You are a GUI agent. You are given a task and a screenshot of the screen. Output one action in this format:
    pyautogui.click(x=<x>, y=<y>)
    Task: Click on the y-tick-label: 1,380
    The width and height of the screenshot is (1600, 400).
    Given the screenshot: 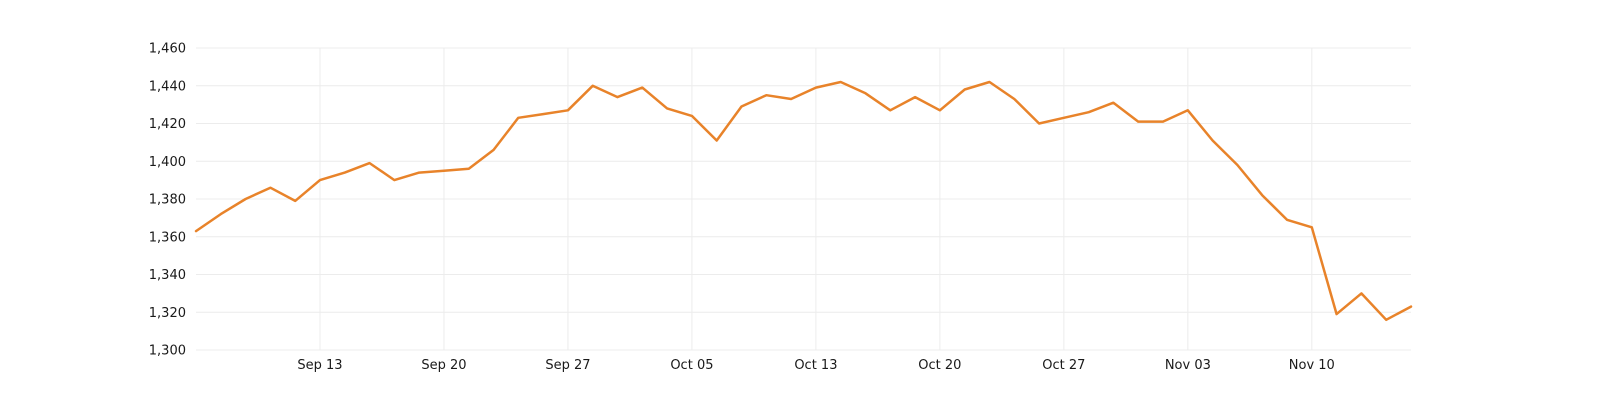 What is the action you would take?
    pyautogui.click(x=167, y=200)
    